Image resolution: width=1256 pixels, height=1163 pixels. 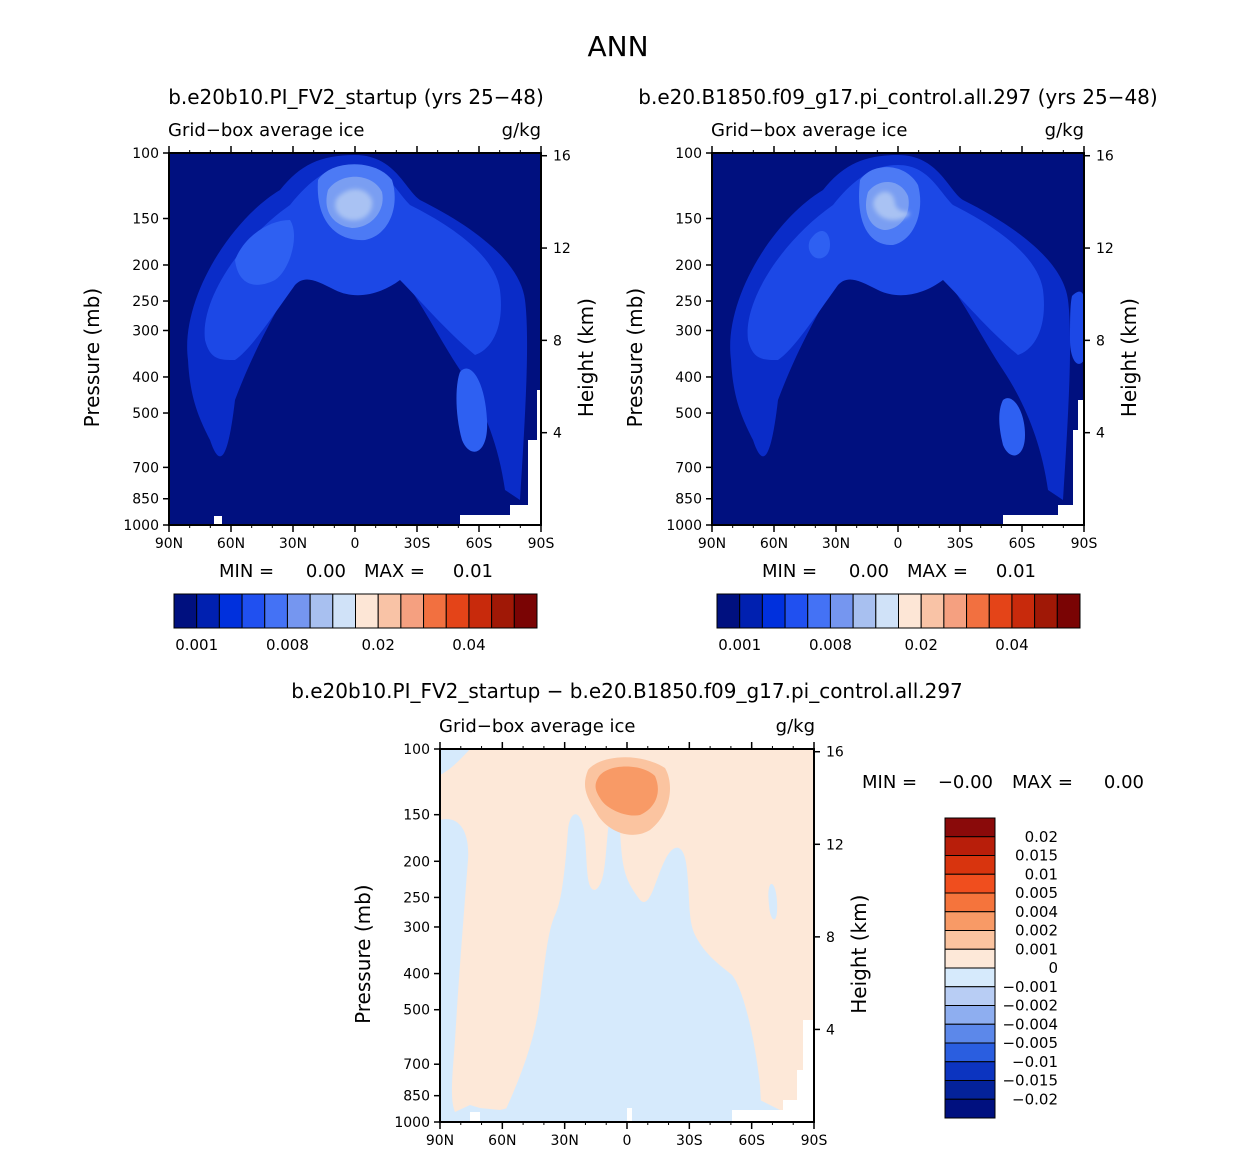 What do you see at coordinates (751, 1141) in the screenshot?
I see `x-tick-label: 60S` at bounding box center [751, 1141].